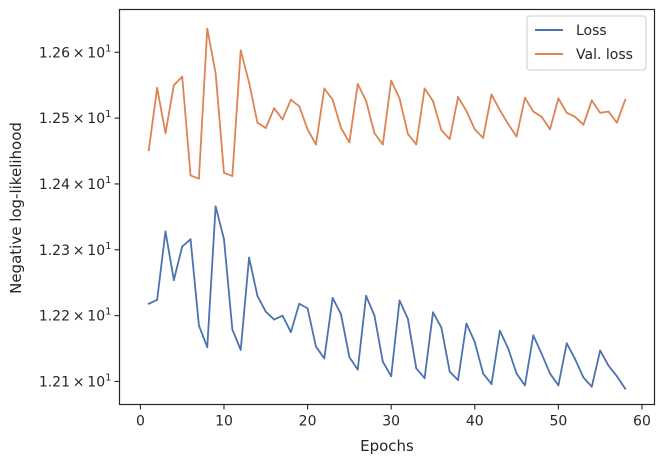 The image size is (665, 463). I want to click on y-tick-label: 1.25 × 10¹, so click(75, 118).